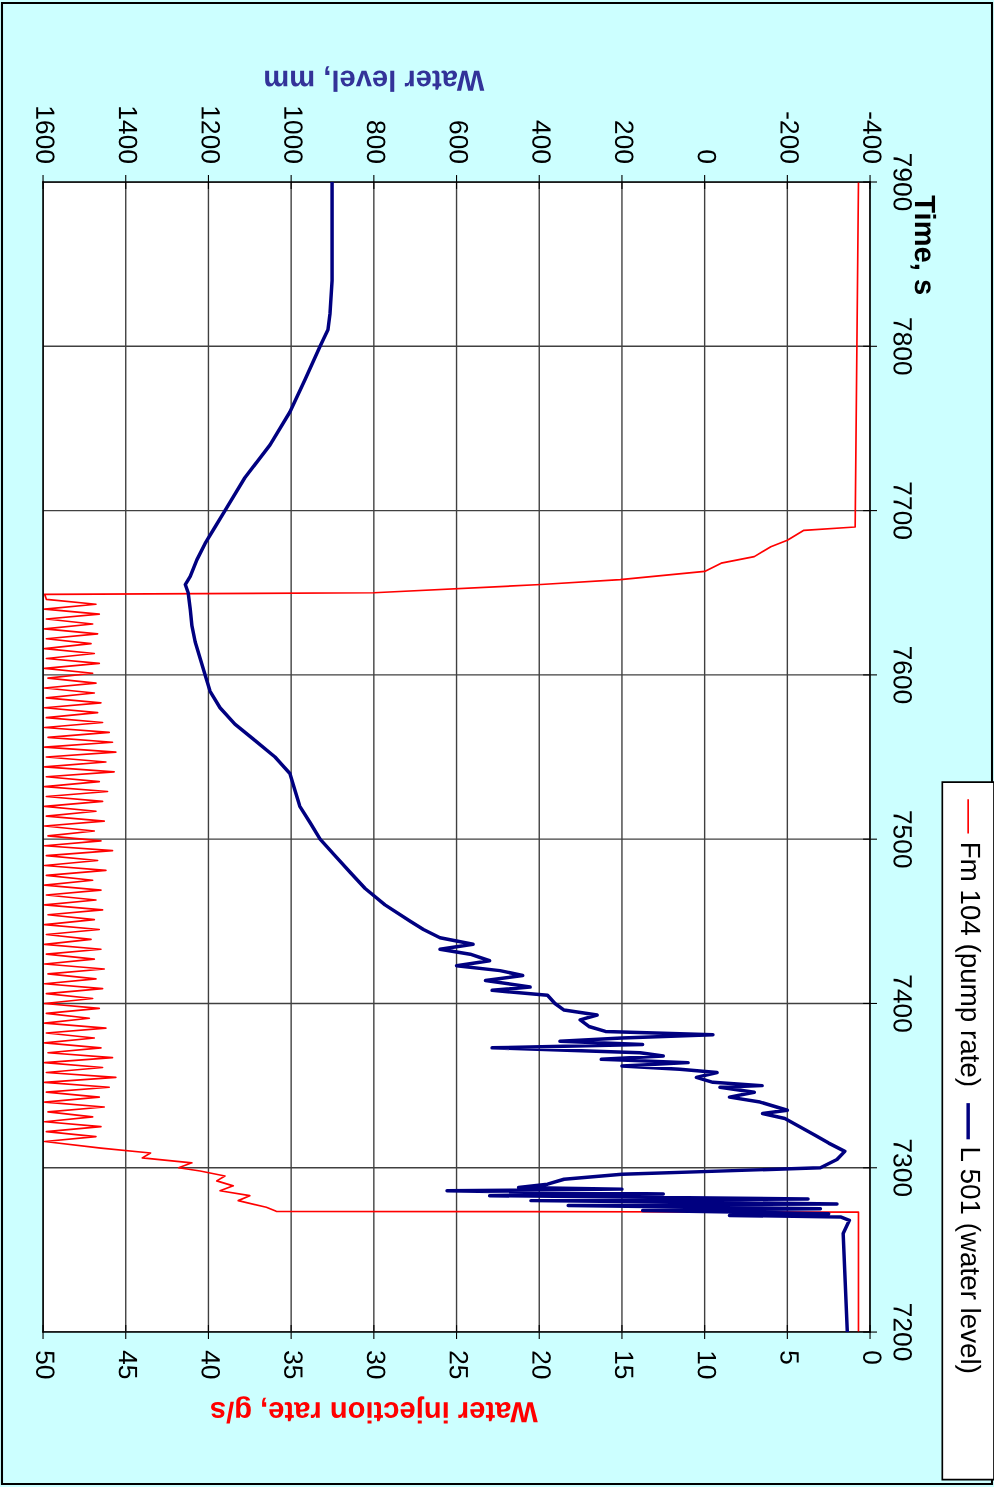 Image resolution: width=994 pixels, height=1487 pixels. What do you see at coordinates (903, 510) in the screenshot?
I see `y-tick-label: 7700` at bounding box center [903, 510].